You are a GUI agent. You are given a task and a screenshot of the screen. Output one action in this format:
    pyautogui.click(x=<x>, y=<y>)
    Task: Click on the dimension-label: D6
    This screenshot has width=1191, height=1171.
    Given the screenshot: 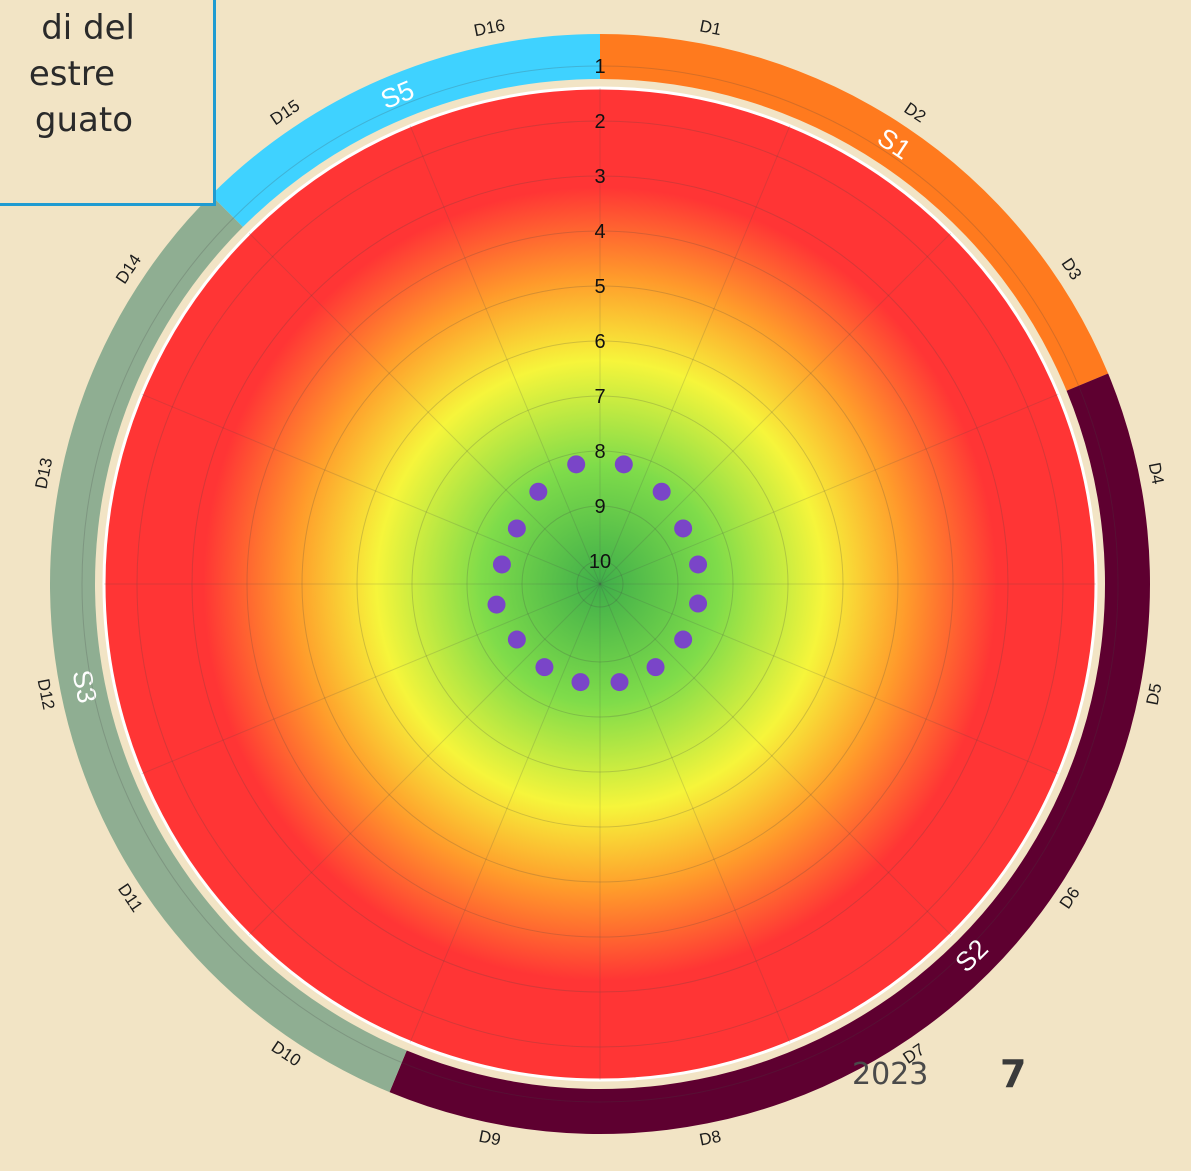 What is the action you would take?
    pyautogui.click(x=1070, y=898)
    